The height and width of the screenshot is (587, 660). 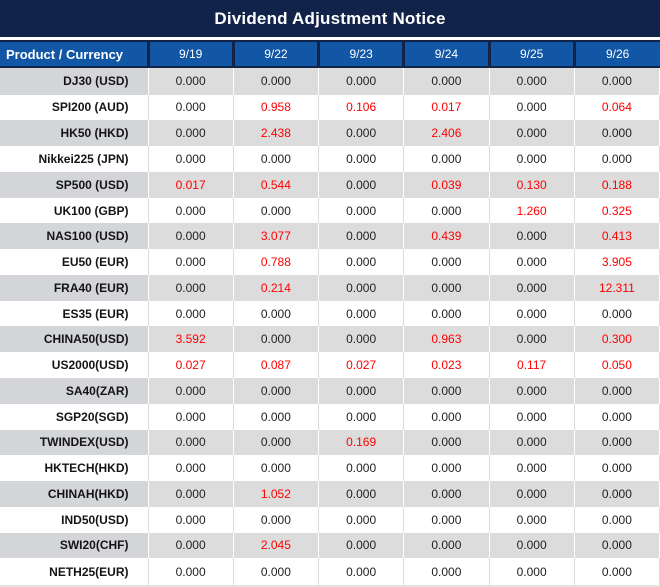 What do you see at coordinates (276, 545) in the screenshot?
I see `value-cell: 2.045` at bounding box center [276, 545].